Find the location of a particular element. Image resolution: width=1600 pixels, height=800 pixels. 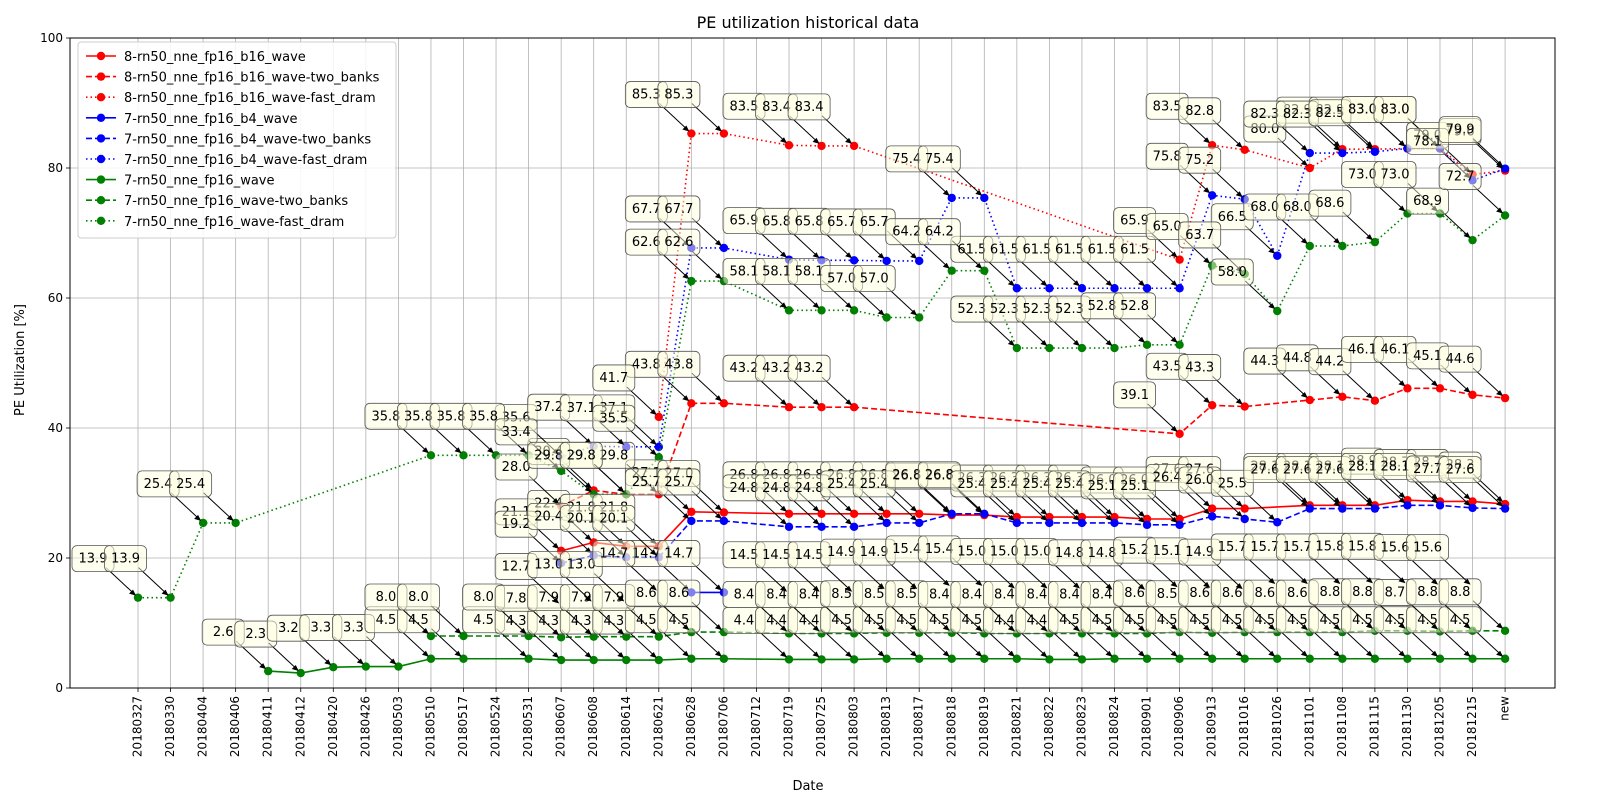

annotation-label: 15.0 is located at coordinates (1036, 552).